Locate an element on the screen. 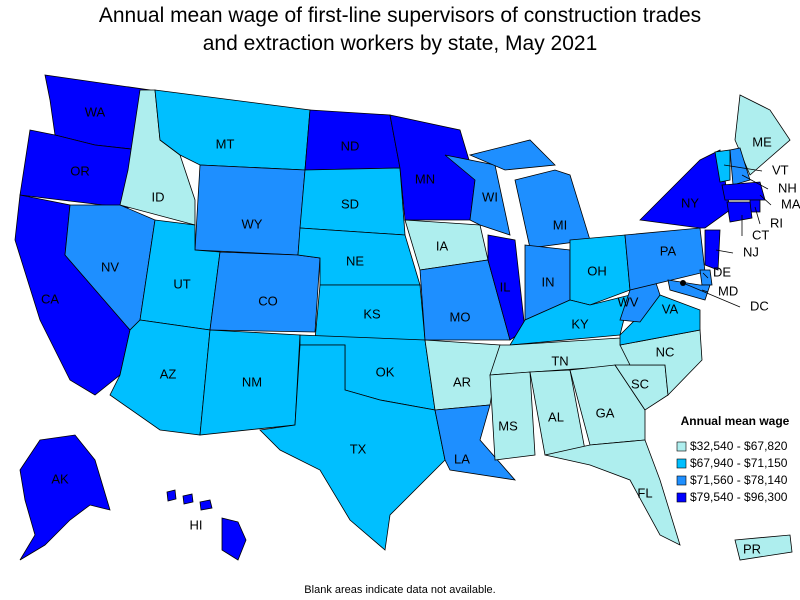  state-label: HI is located at coordinates (196, 524).